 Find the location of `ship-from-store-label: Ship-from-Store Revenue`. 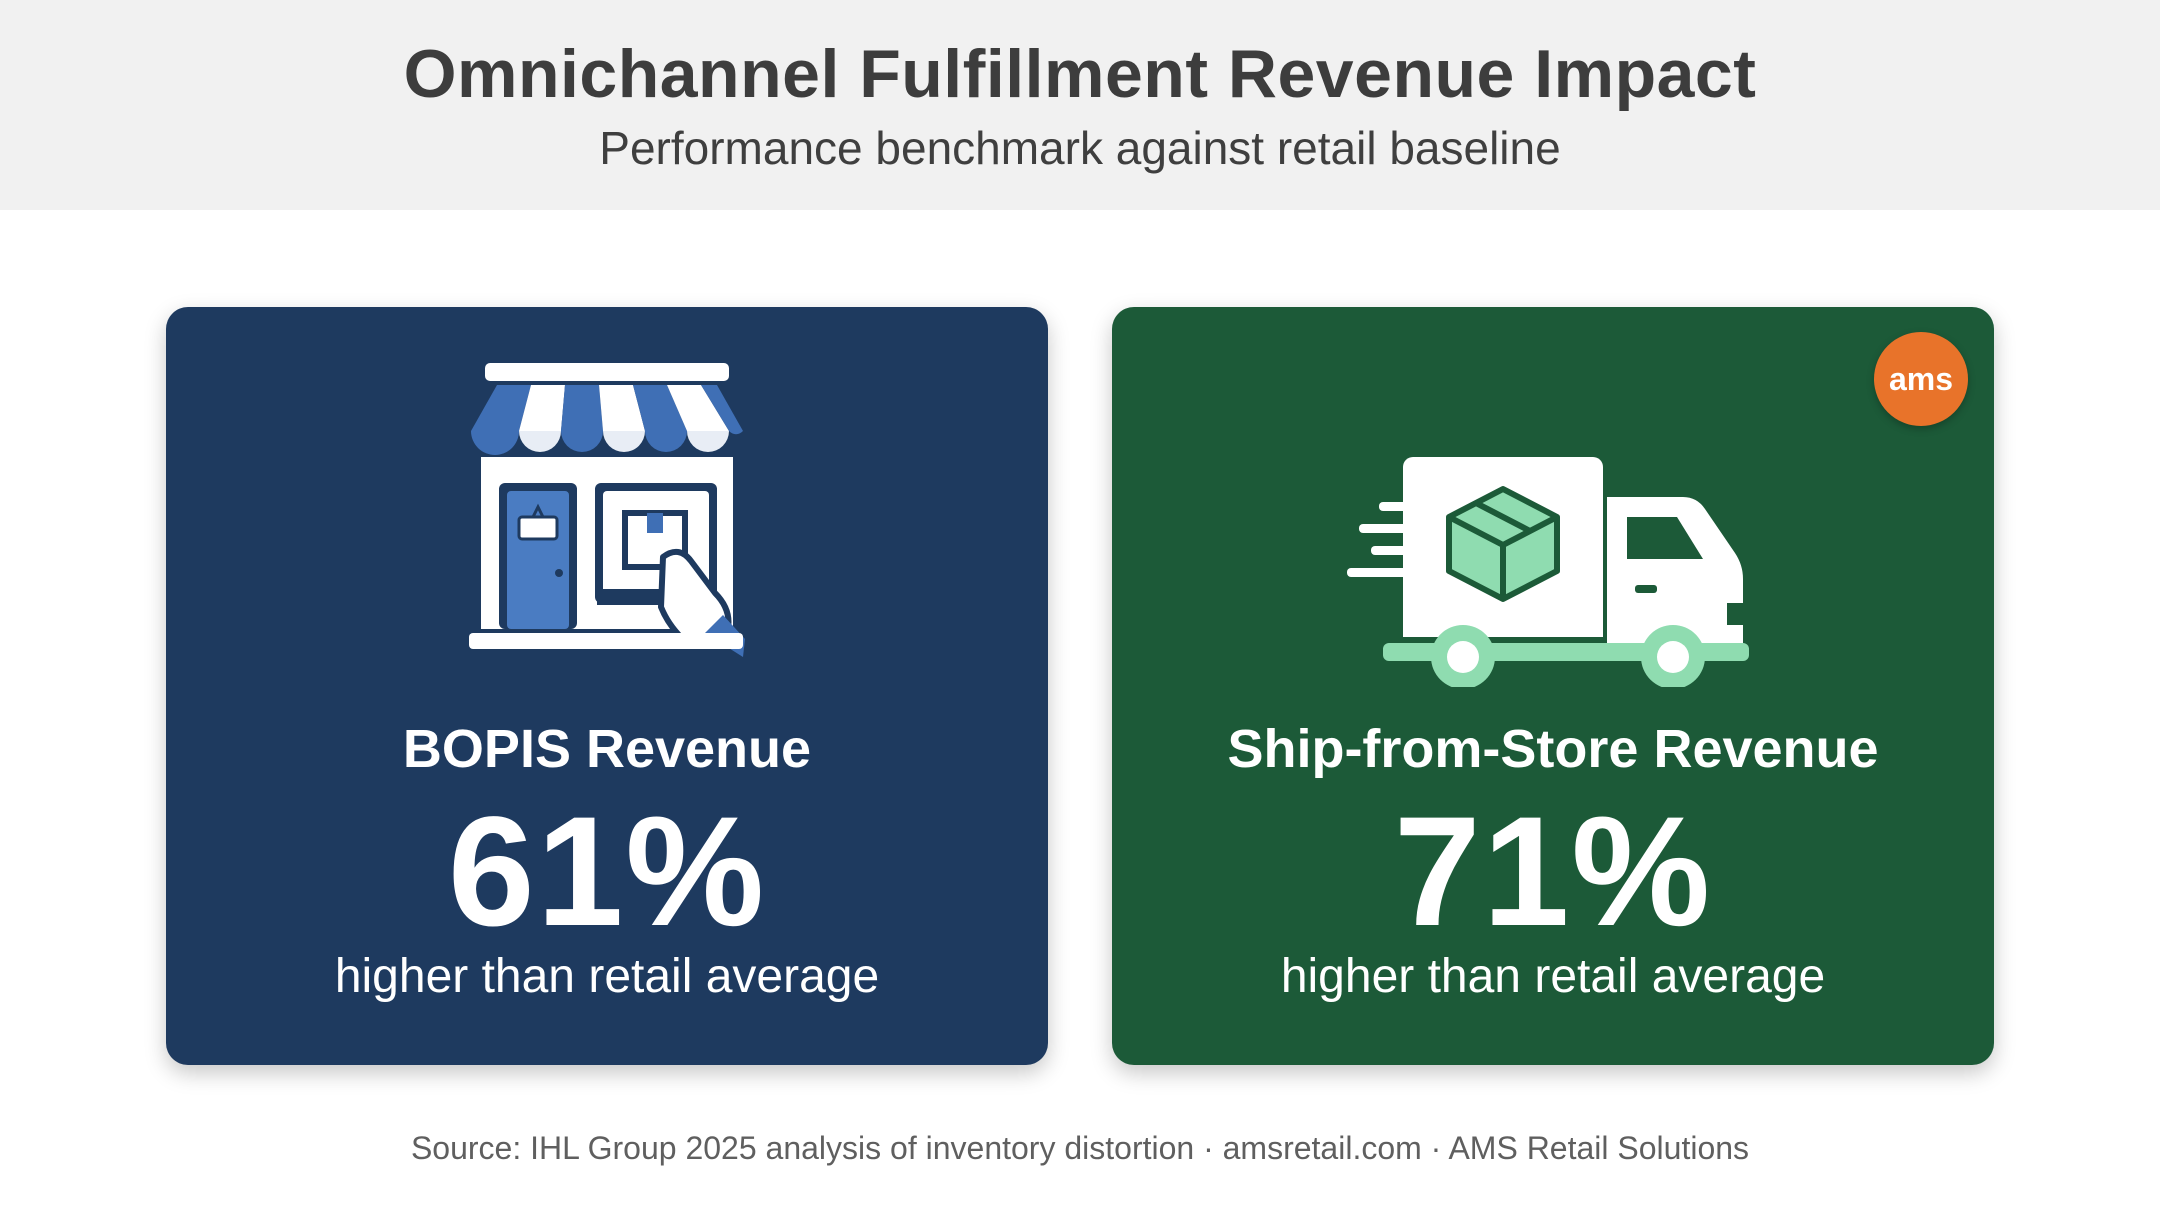

ship-from-store-label: Ship-from-Store Revenue is located at coordinates (1553, 749).